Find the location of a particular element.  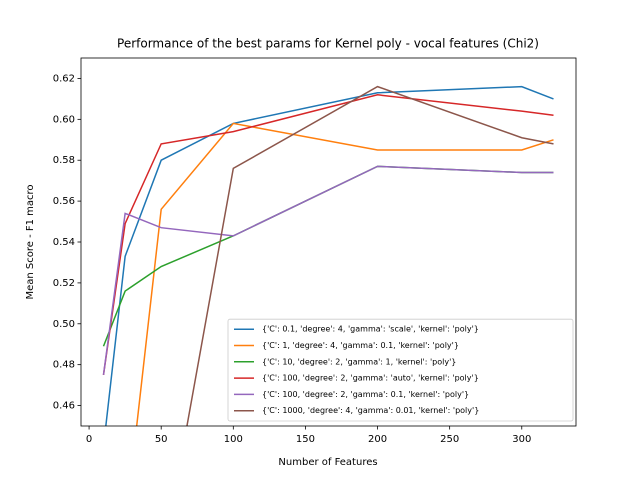

y-tick-label: 0.62 is located at coordinates (64, 78).